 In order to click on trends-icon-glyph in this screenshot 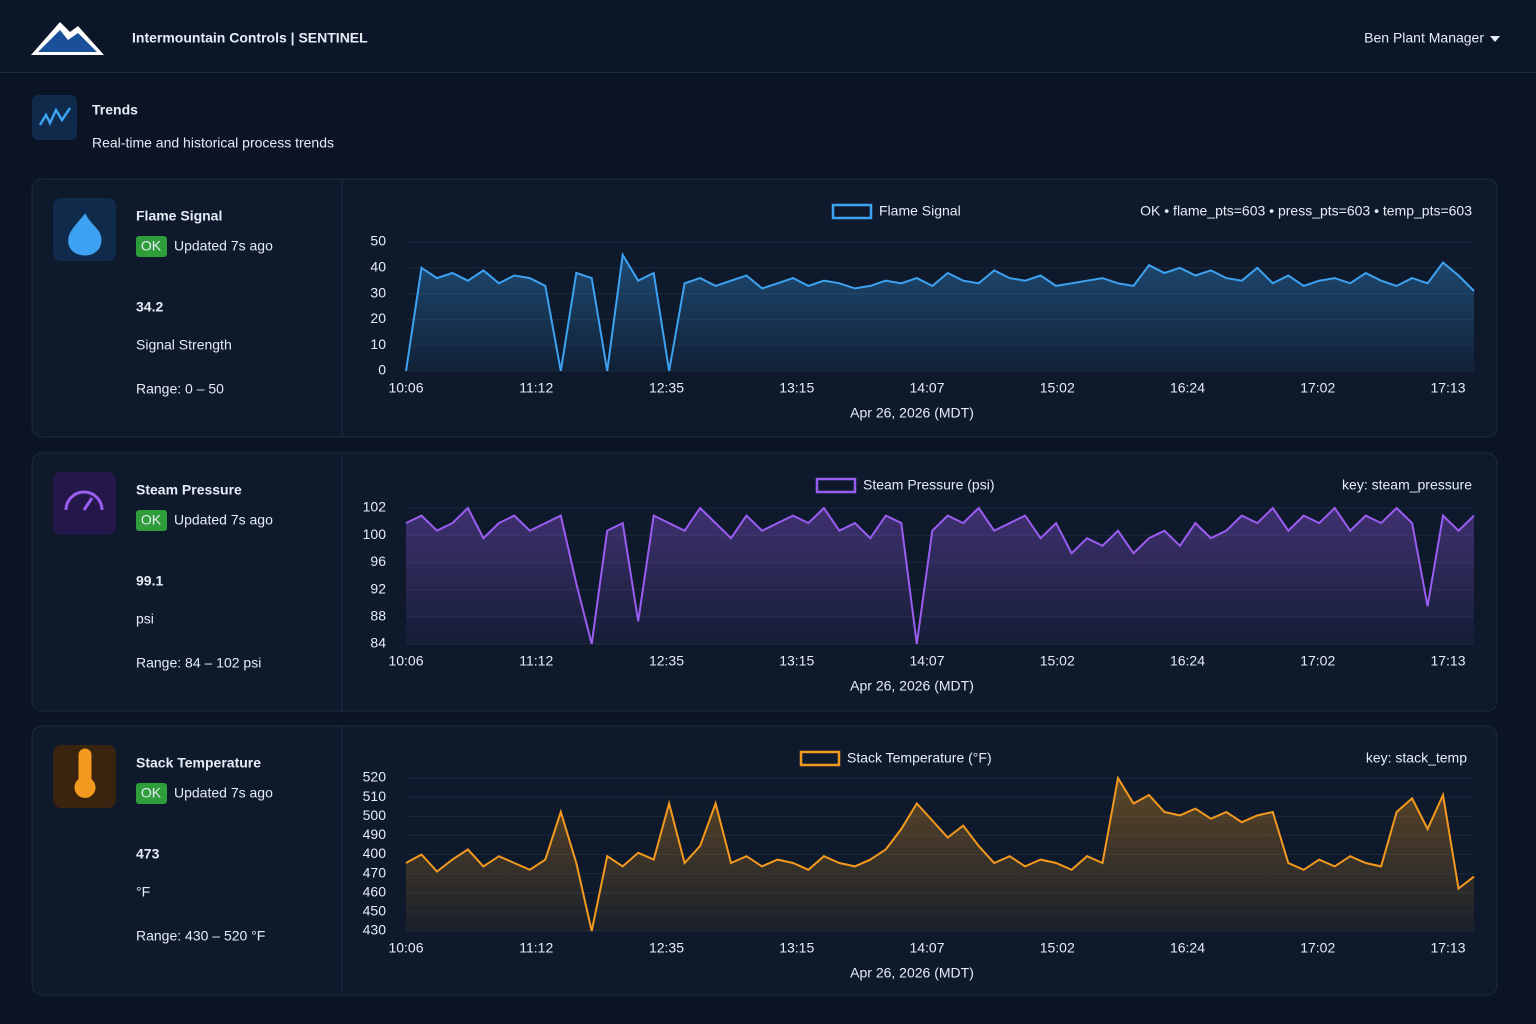, I will do `click(55, 116)`.